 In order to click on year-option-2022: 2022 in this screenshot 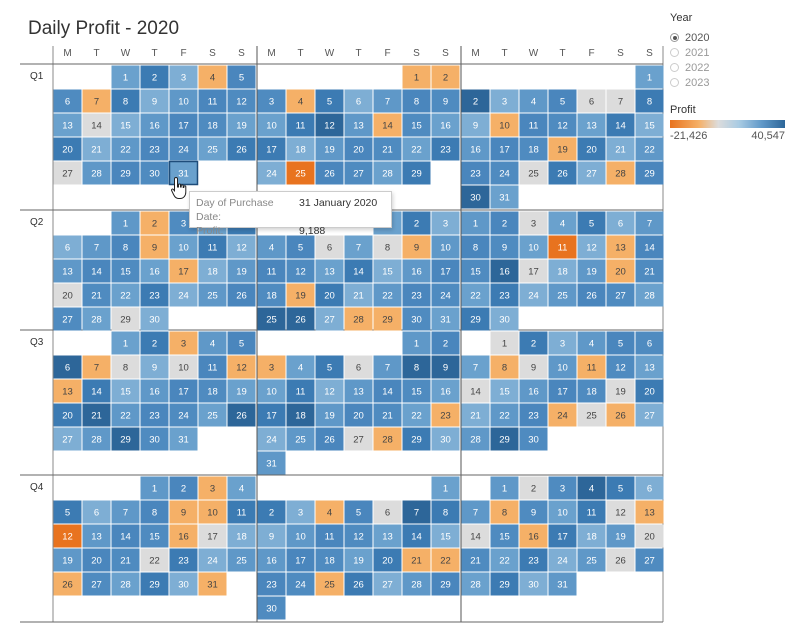, I will do `click(732, 67)`.